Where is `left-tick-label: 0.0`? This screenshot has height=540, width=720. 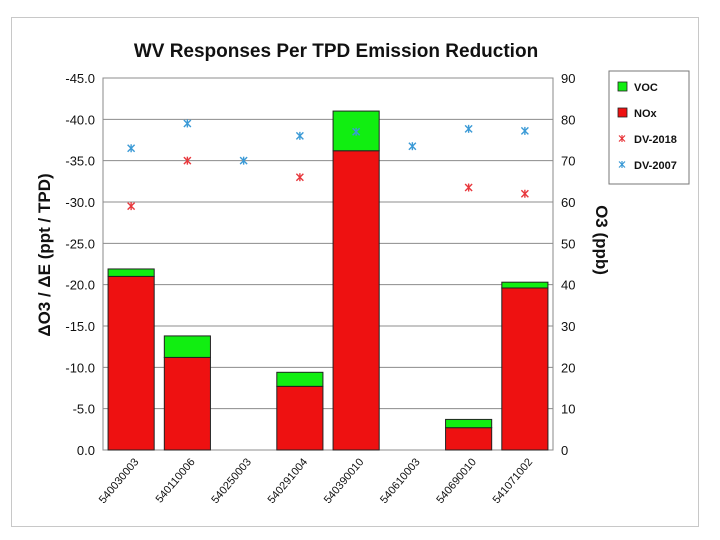
left-tick-label: 0.0 is located at coordinates (86, 450).